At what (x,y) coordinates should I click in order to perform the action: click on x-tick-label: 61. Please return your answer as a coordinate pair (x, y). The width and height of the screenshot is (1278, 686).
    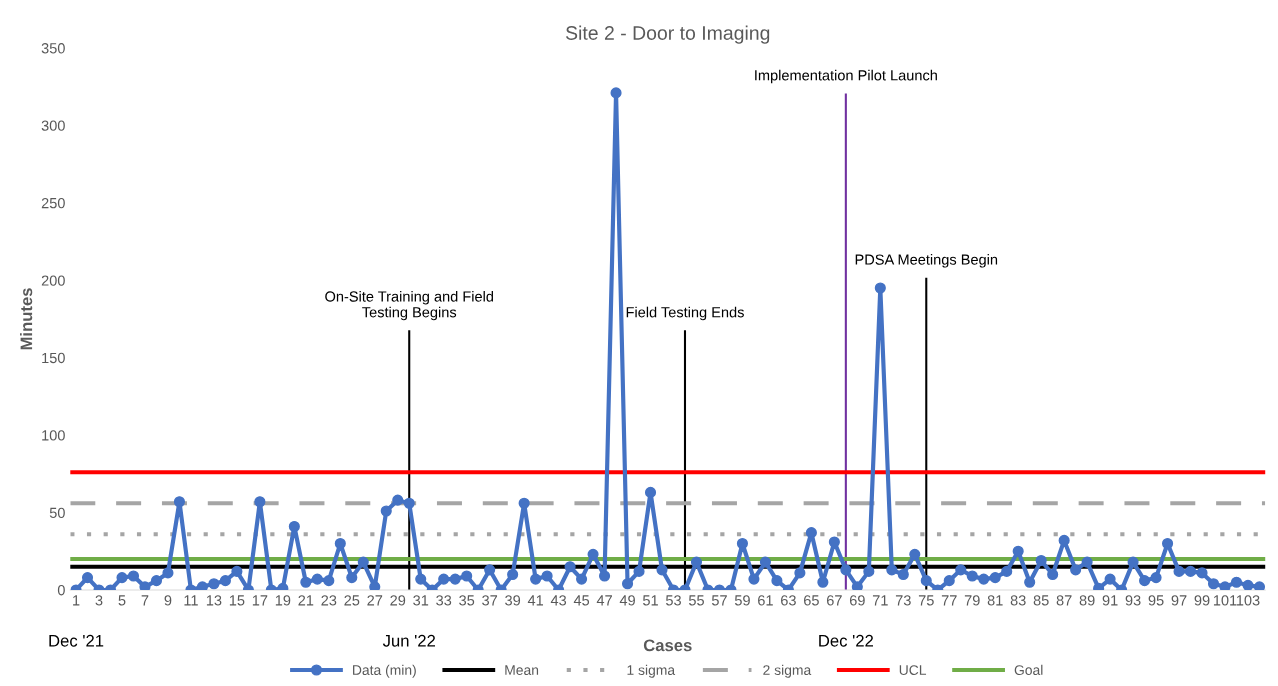
    Looking at the image, I should click on (765, 600).